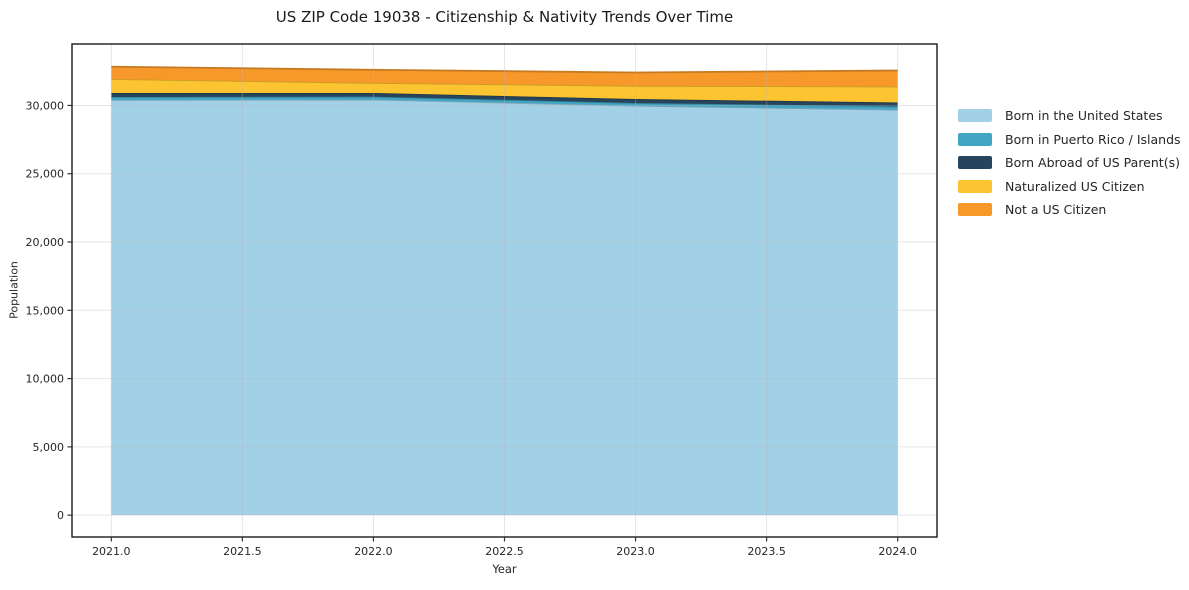  What do you see at coordinates (504, 103) in the screenshot?
I see `area-born-in-puerto-rico-islands` at bounding box center [504, 103].